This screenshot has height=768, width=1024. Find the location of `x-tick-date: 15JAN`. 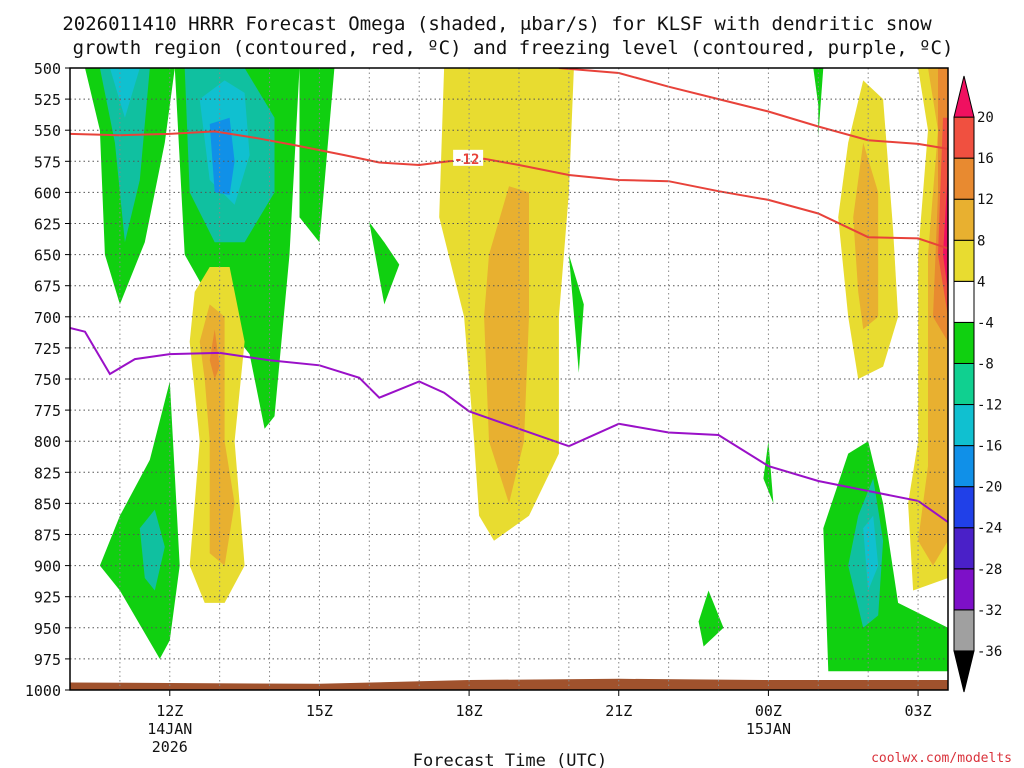

x-tick-date: 15JAN is located at coordinates (768, 729).